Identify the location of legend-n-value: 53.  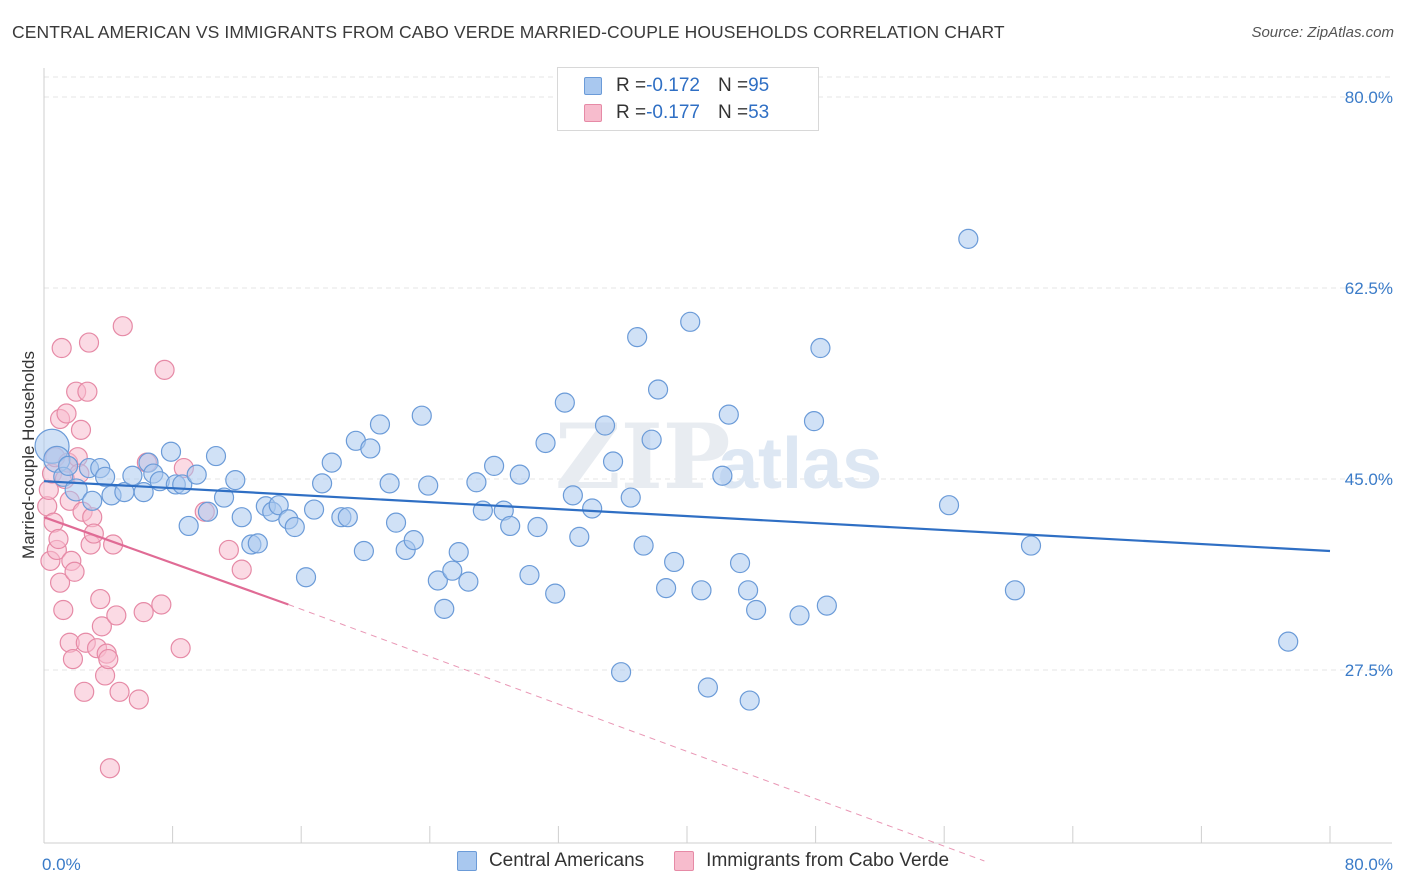
(759, 112).